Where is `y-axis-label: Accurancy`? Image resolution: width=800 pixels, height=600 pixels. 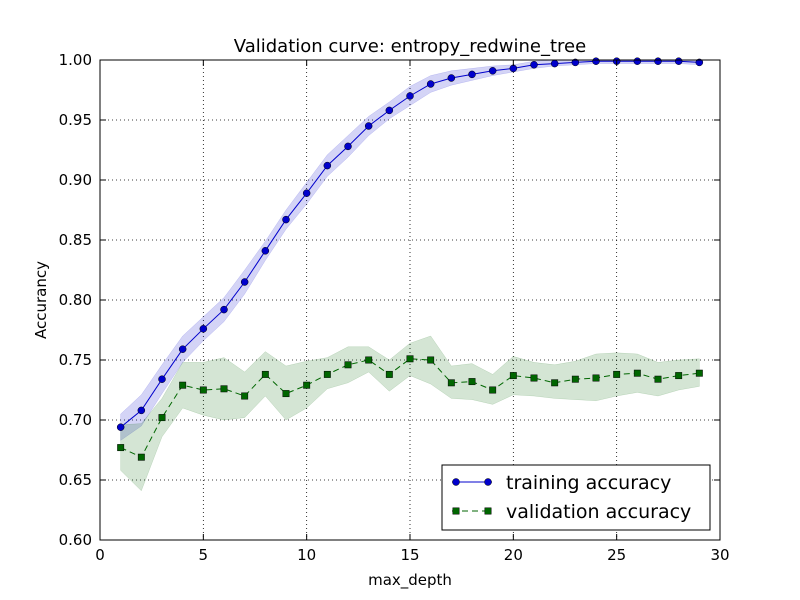
y-axis-label: Accurancy is located at coordinates (41, 300).